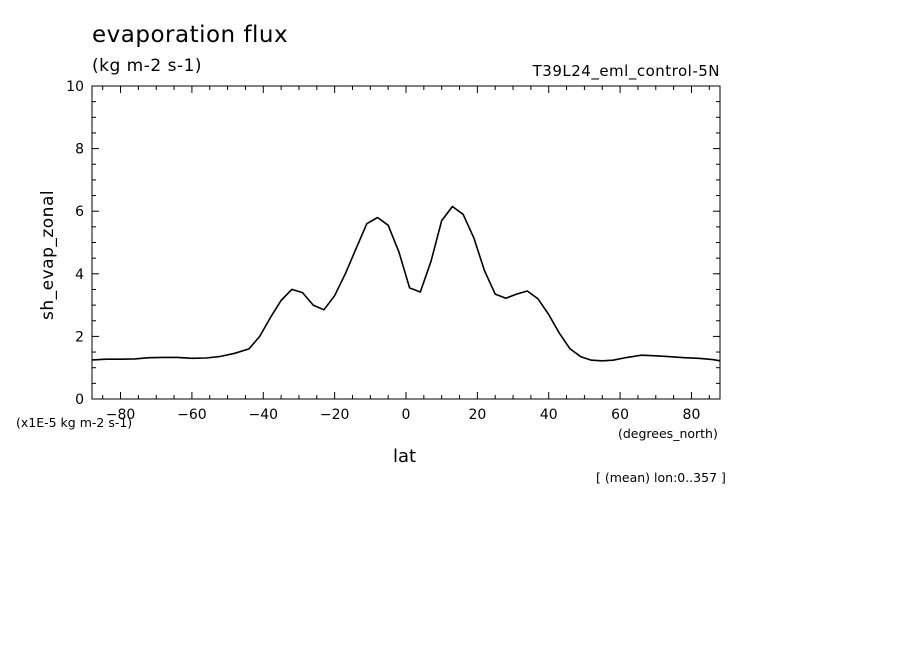  I want to click on x-tick-label: −40, so click(263, 415).